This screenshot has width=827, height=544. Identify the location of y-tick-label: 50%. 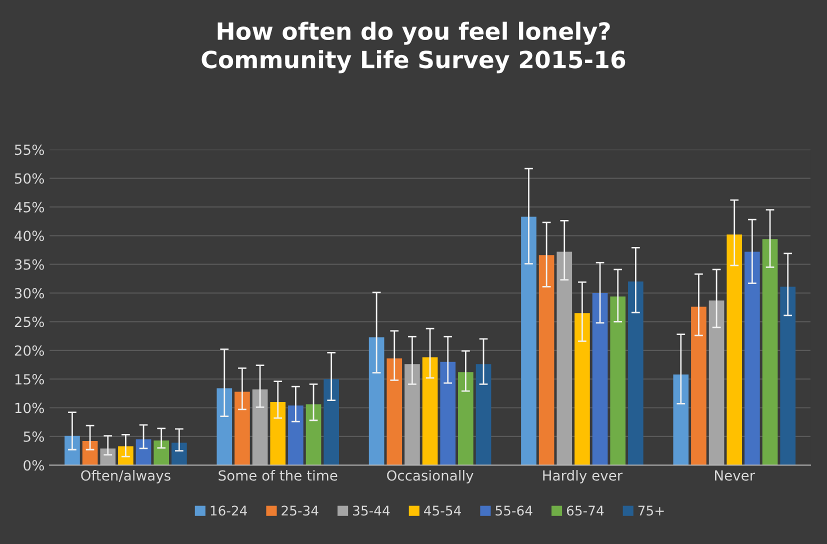
(29, 178).